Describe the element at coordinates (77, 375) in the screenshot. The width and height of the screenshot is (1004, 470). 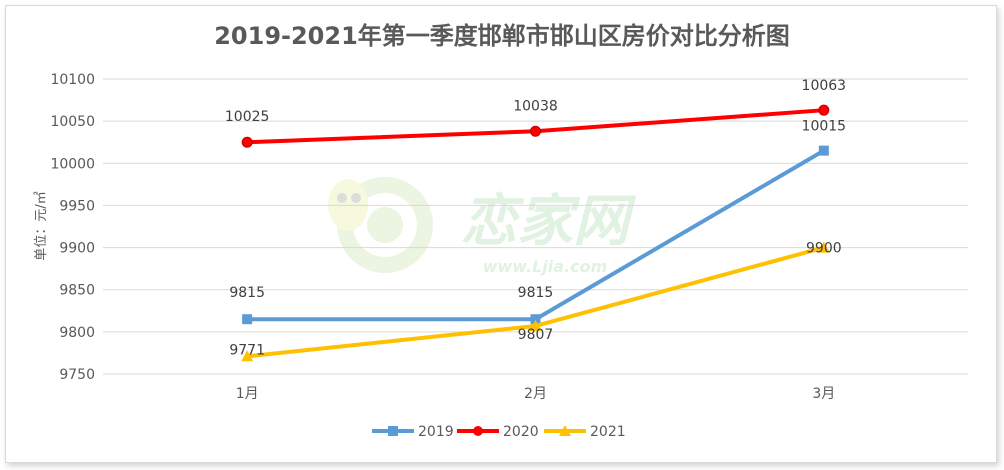
I see `y-tick-label: 9750` at that location.